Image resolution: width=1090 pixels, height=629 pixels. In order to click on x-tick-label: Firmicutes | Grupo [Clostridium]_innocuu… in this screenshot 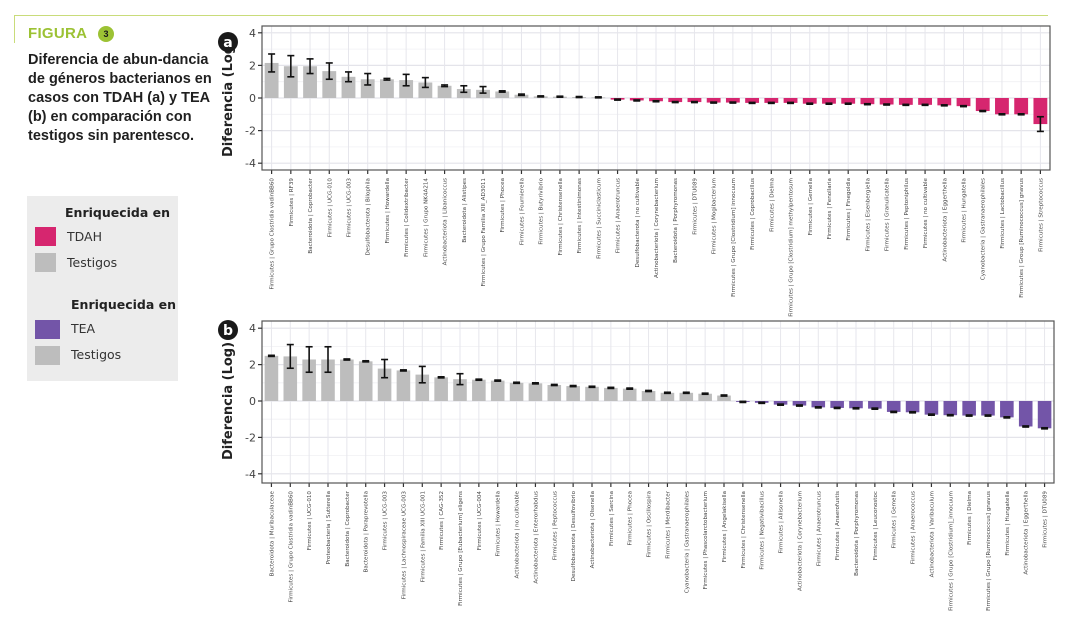, I will do `click(951, 551)`.